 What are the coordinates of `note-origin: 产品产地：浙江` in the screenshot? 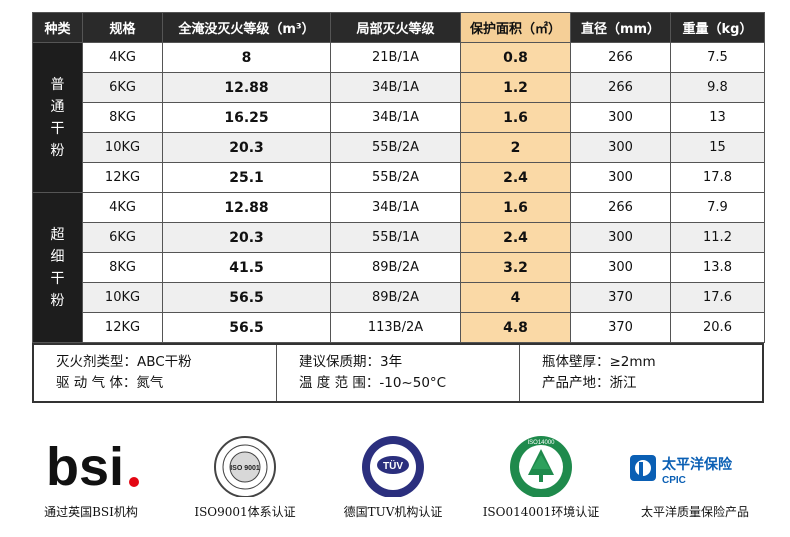 It's located at (589, 383).